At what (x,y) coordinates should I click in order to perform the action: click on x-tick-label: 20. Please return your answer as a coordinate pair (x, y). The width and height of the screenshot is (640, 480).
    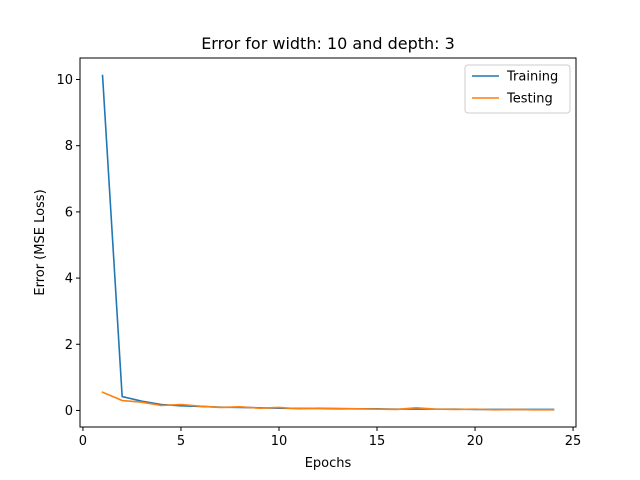
    Looking at the image, I should click on (475, 441).